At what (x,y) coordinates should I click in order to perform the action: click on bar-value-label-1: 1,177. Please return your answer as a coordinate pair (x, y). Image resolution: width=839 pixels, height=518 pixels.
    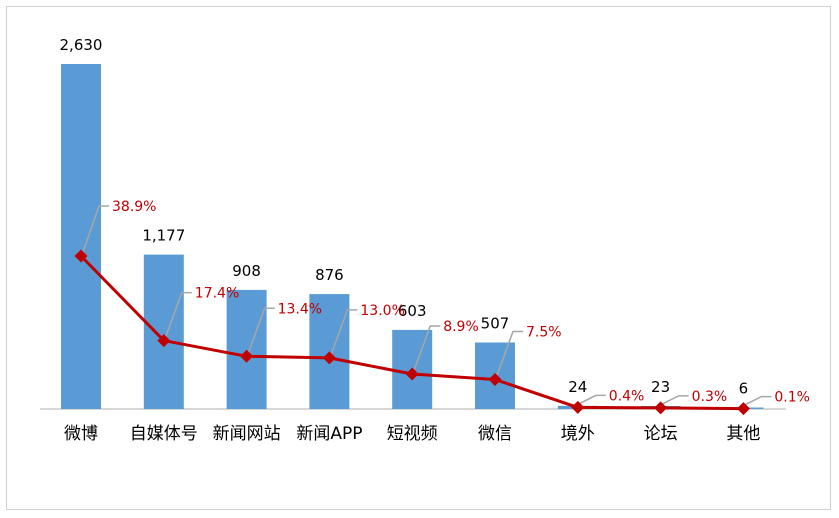
    Looking at the image, I should click on (163, 236).